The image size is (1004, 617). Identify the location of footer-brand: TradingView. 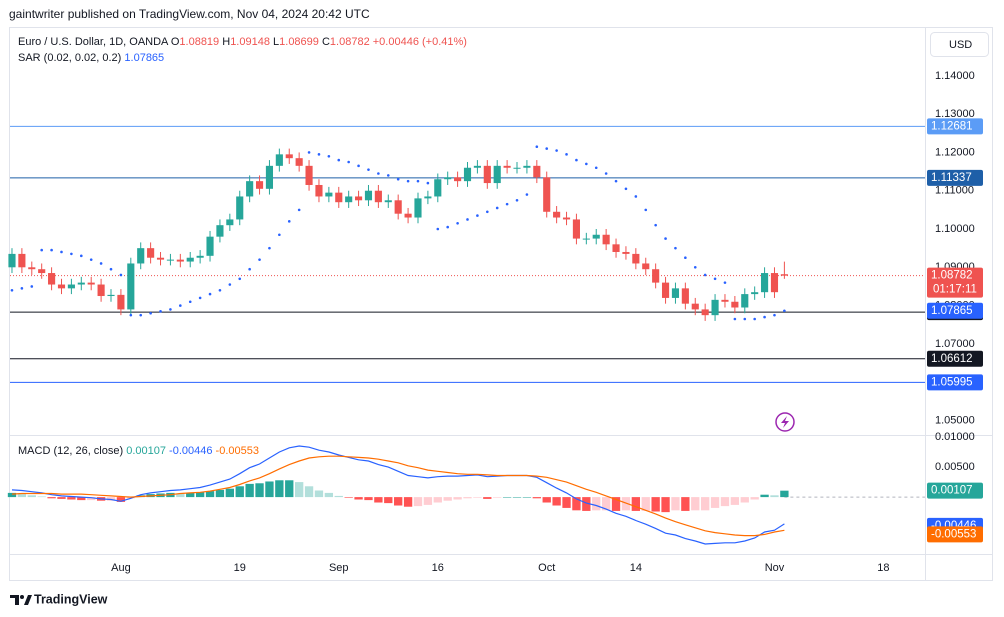
(71, 599).